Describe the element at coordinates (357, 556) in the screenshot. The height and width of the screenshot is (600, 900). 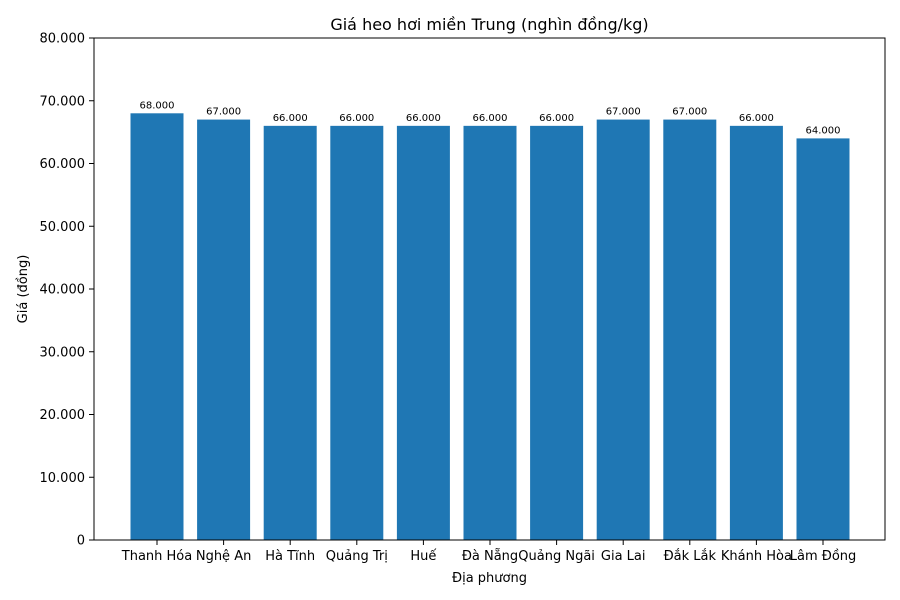
I see `x-tick-label: Quảng Trị` at that location.